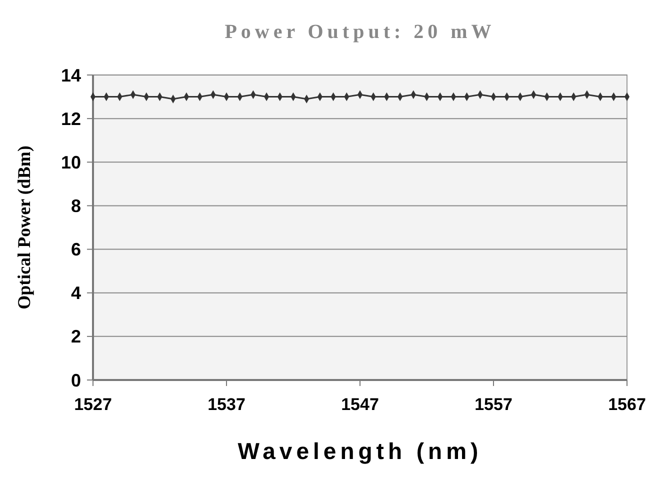  Describe the element at coordinates (93, 404) in the screenshot. I see `x-tick-label: 1527` at that location.